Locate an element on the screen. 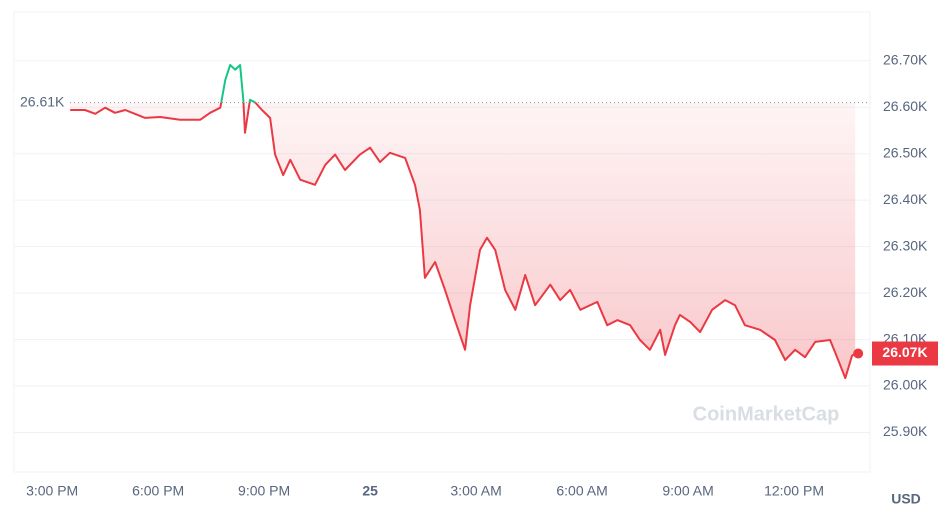 This screenshot has width=950, height=517. x-tick-label: 6:00 AM is located at coordinates (581, 491).